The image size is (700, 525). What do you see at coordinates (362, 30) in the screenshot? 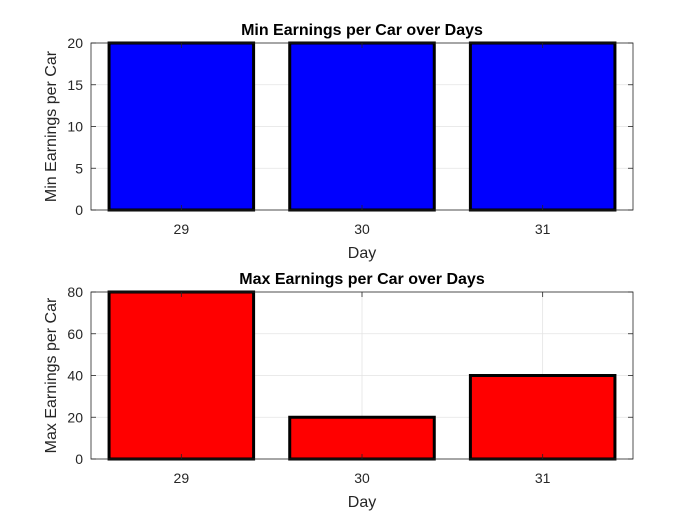
I see `chart-title: Min Earnings per Car over Days` at bounding box center [362, 30].